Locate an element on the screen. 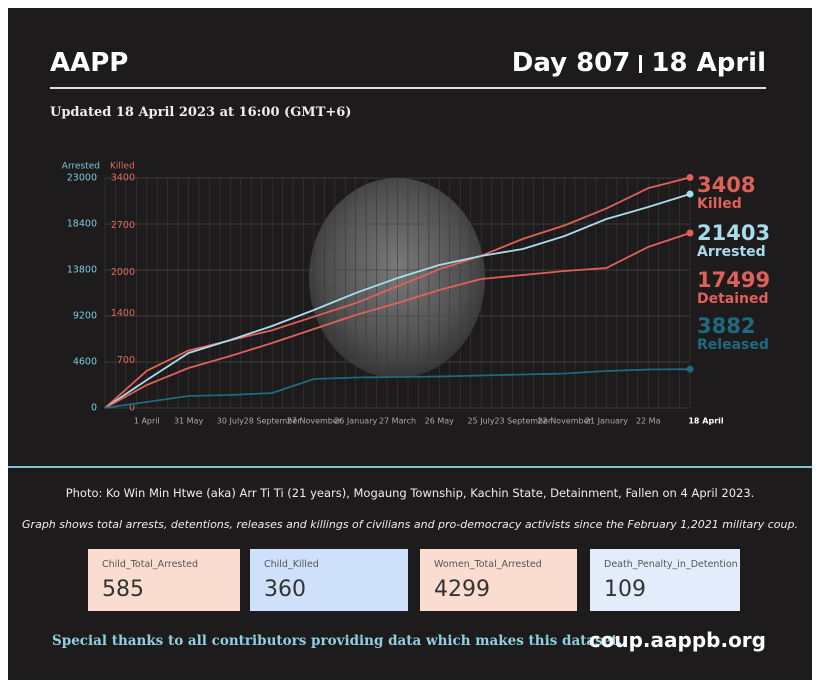  card-value: 4299 is located at coordinates (462, 589).